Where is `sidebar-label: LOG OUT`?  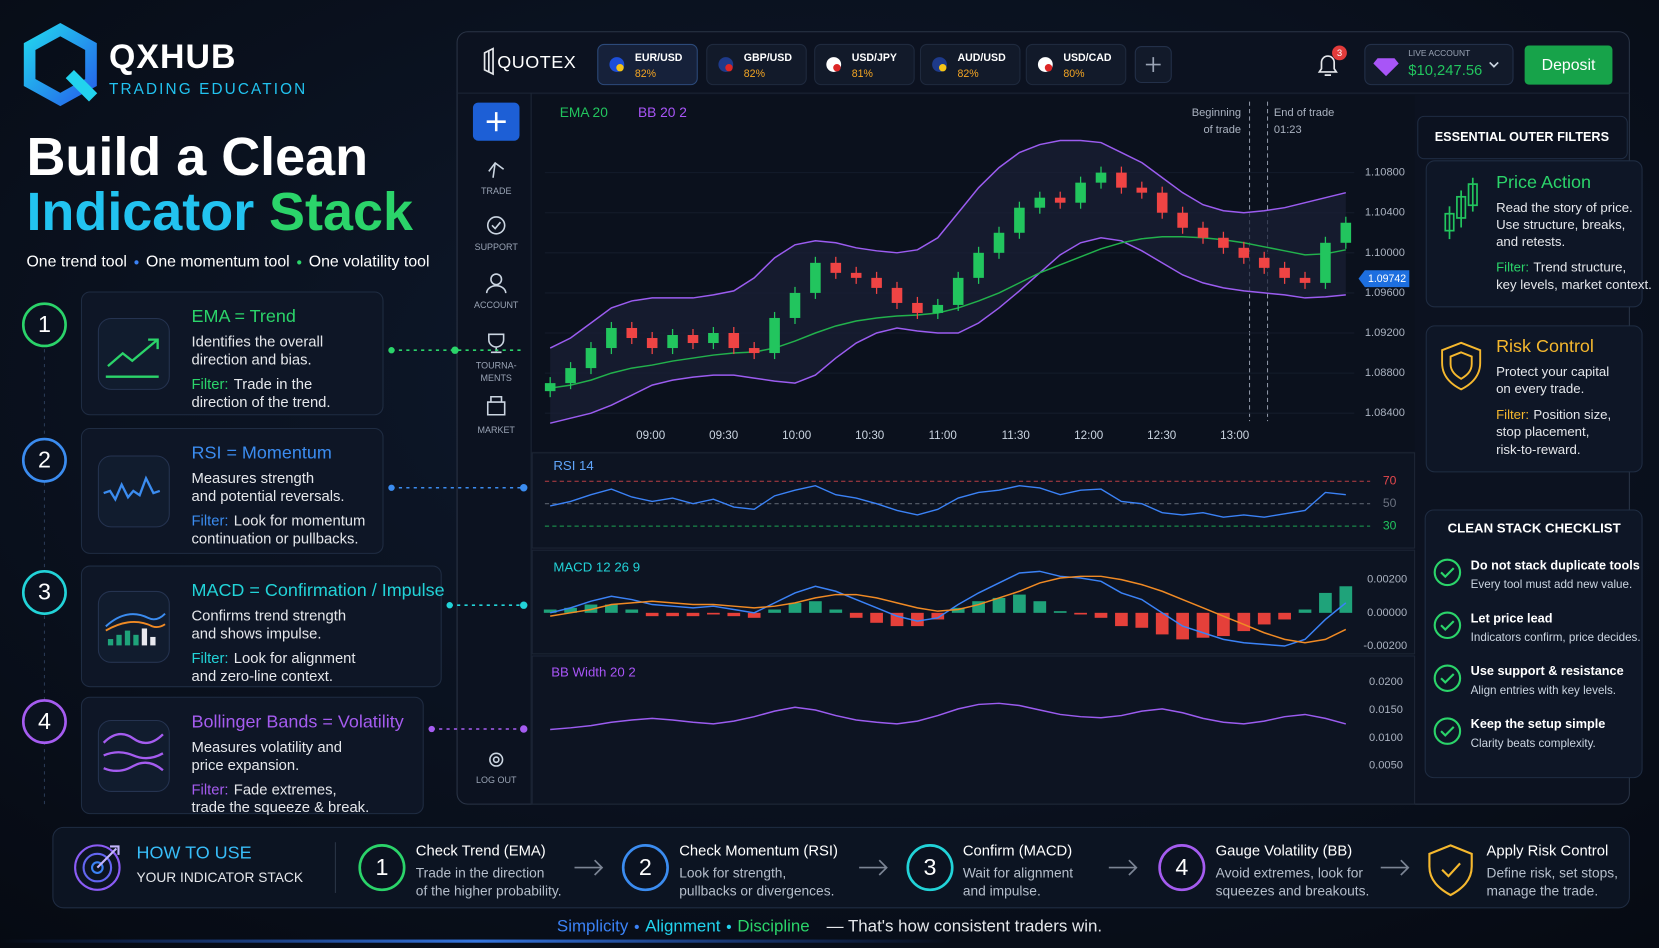
sidebar-label: LOG OUT is located at coordinates (496, 780).